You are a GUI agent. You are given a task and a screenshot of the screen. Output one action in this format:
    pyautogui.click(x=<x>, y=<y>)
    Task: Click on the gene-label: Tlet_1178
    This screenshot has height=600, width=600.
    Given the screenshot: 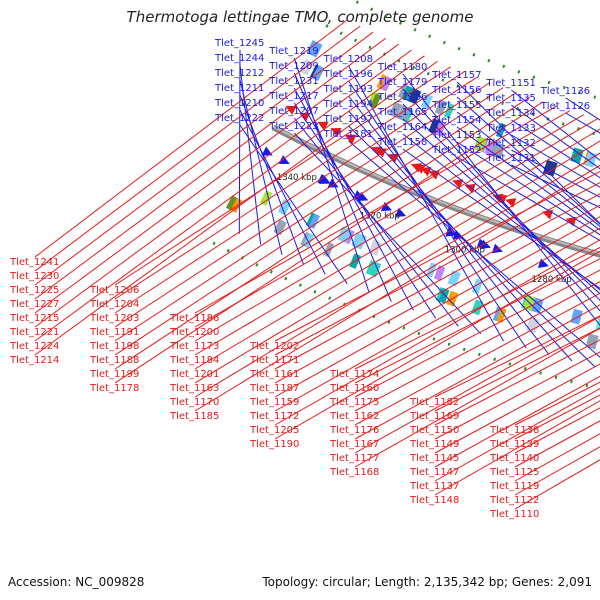 What is the action you would take?
    pyautogui.click(x=114, y=388)
    